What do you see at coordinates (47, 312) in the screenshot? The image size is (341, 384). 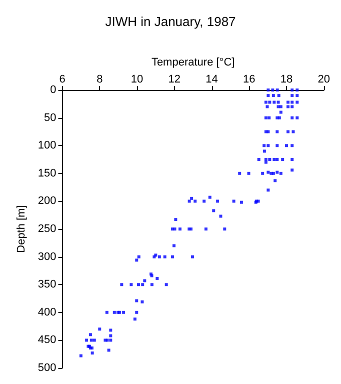 I see `y-tick-label: 400` at bounding box center [47, 312].